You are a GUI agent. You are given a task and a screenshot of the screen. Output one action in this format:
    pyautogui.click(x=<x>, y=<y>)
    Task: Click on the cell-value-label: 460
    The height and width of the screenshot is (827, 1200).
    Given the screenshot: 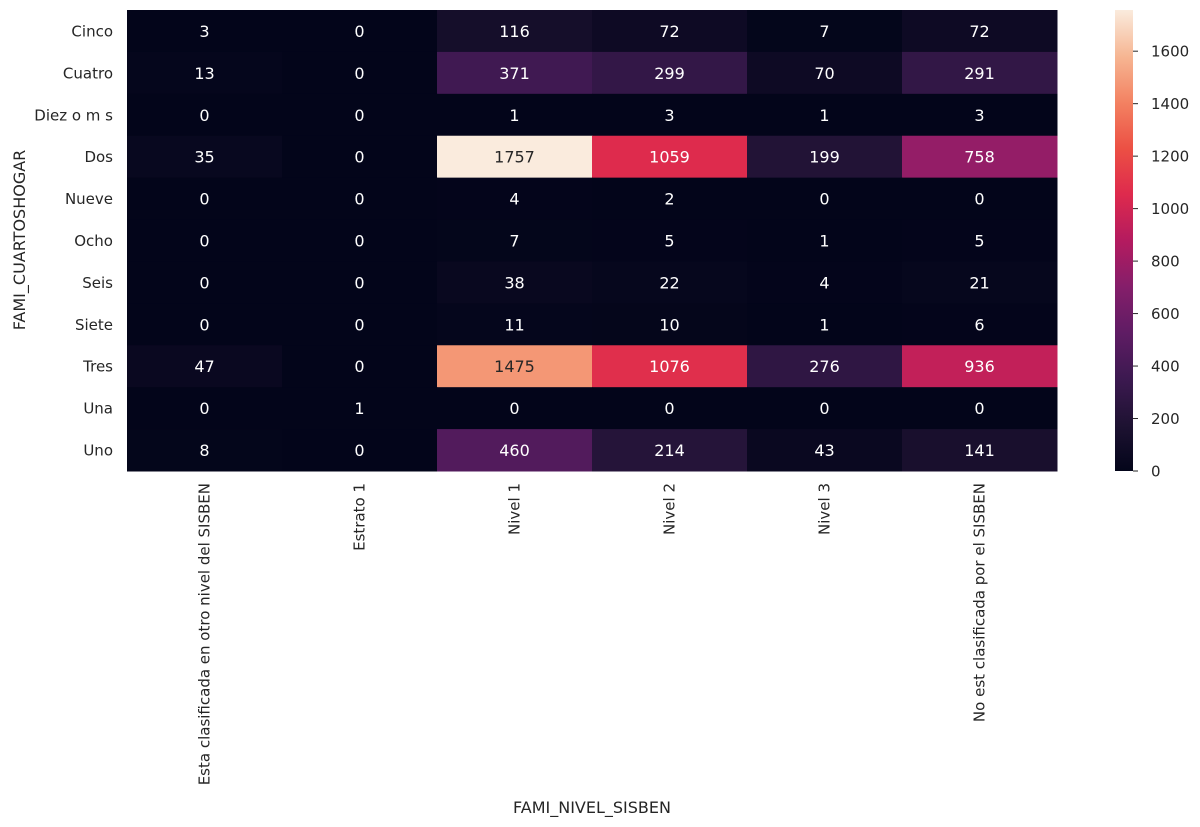 What is the action you would take?
    pyautogui.click(x=514, y=450)
    